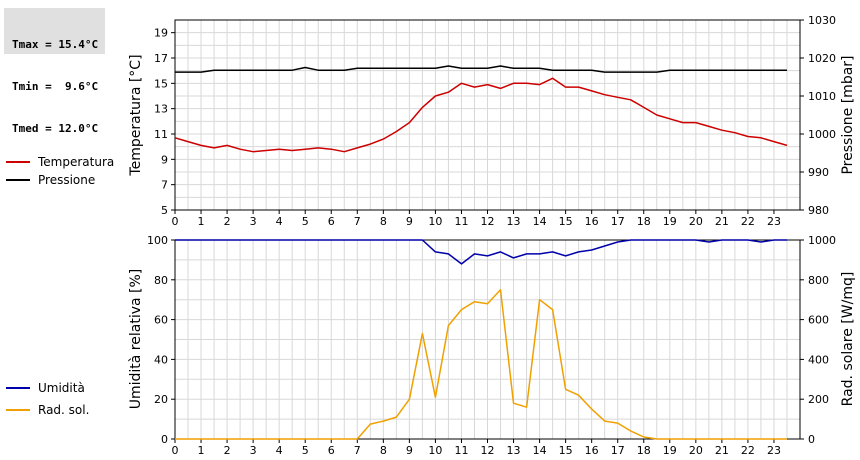 The height and width of the screenshot is (460, 860). I want to click on y-tick-label: 19, so click(161, 33).